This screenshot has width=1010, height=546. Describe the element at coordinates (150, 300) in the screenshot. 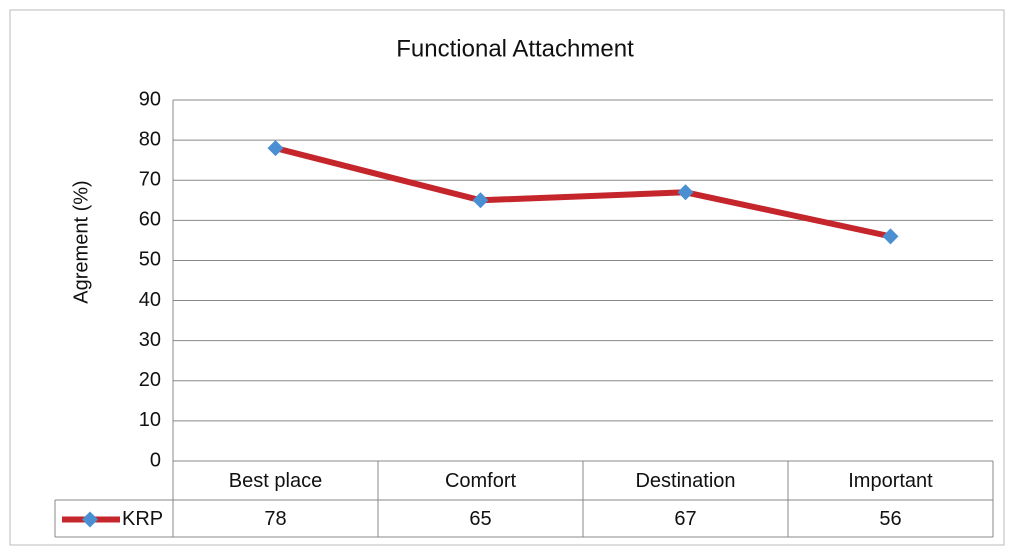

I see `y-tick-label: 40` at that location.